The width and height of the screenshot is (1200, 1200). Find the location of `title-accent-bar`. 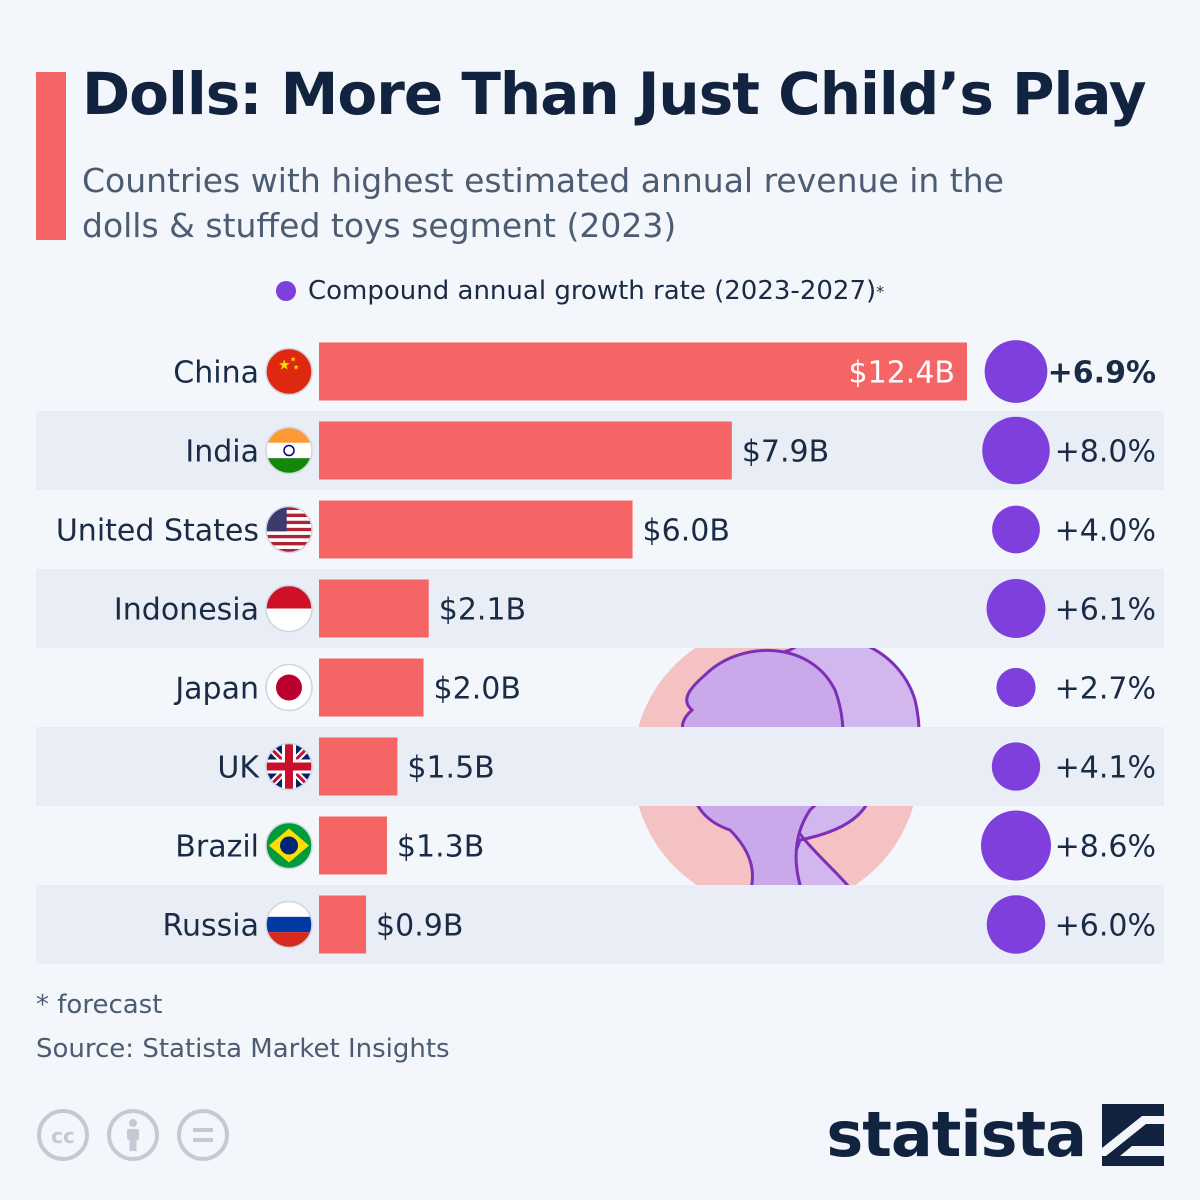

title-accent-bar is located at coordinates (51, 156).